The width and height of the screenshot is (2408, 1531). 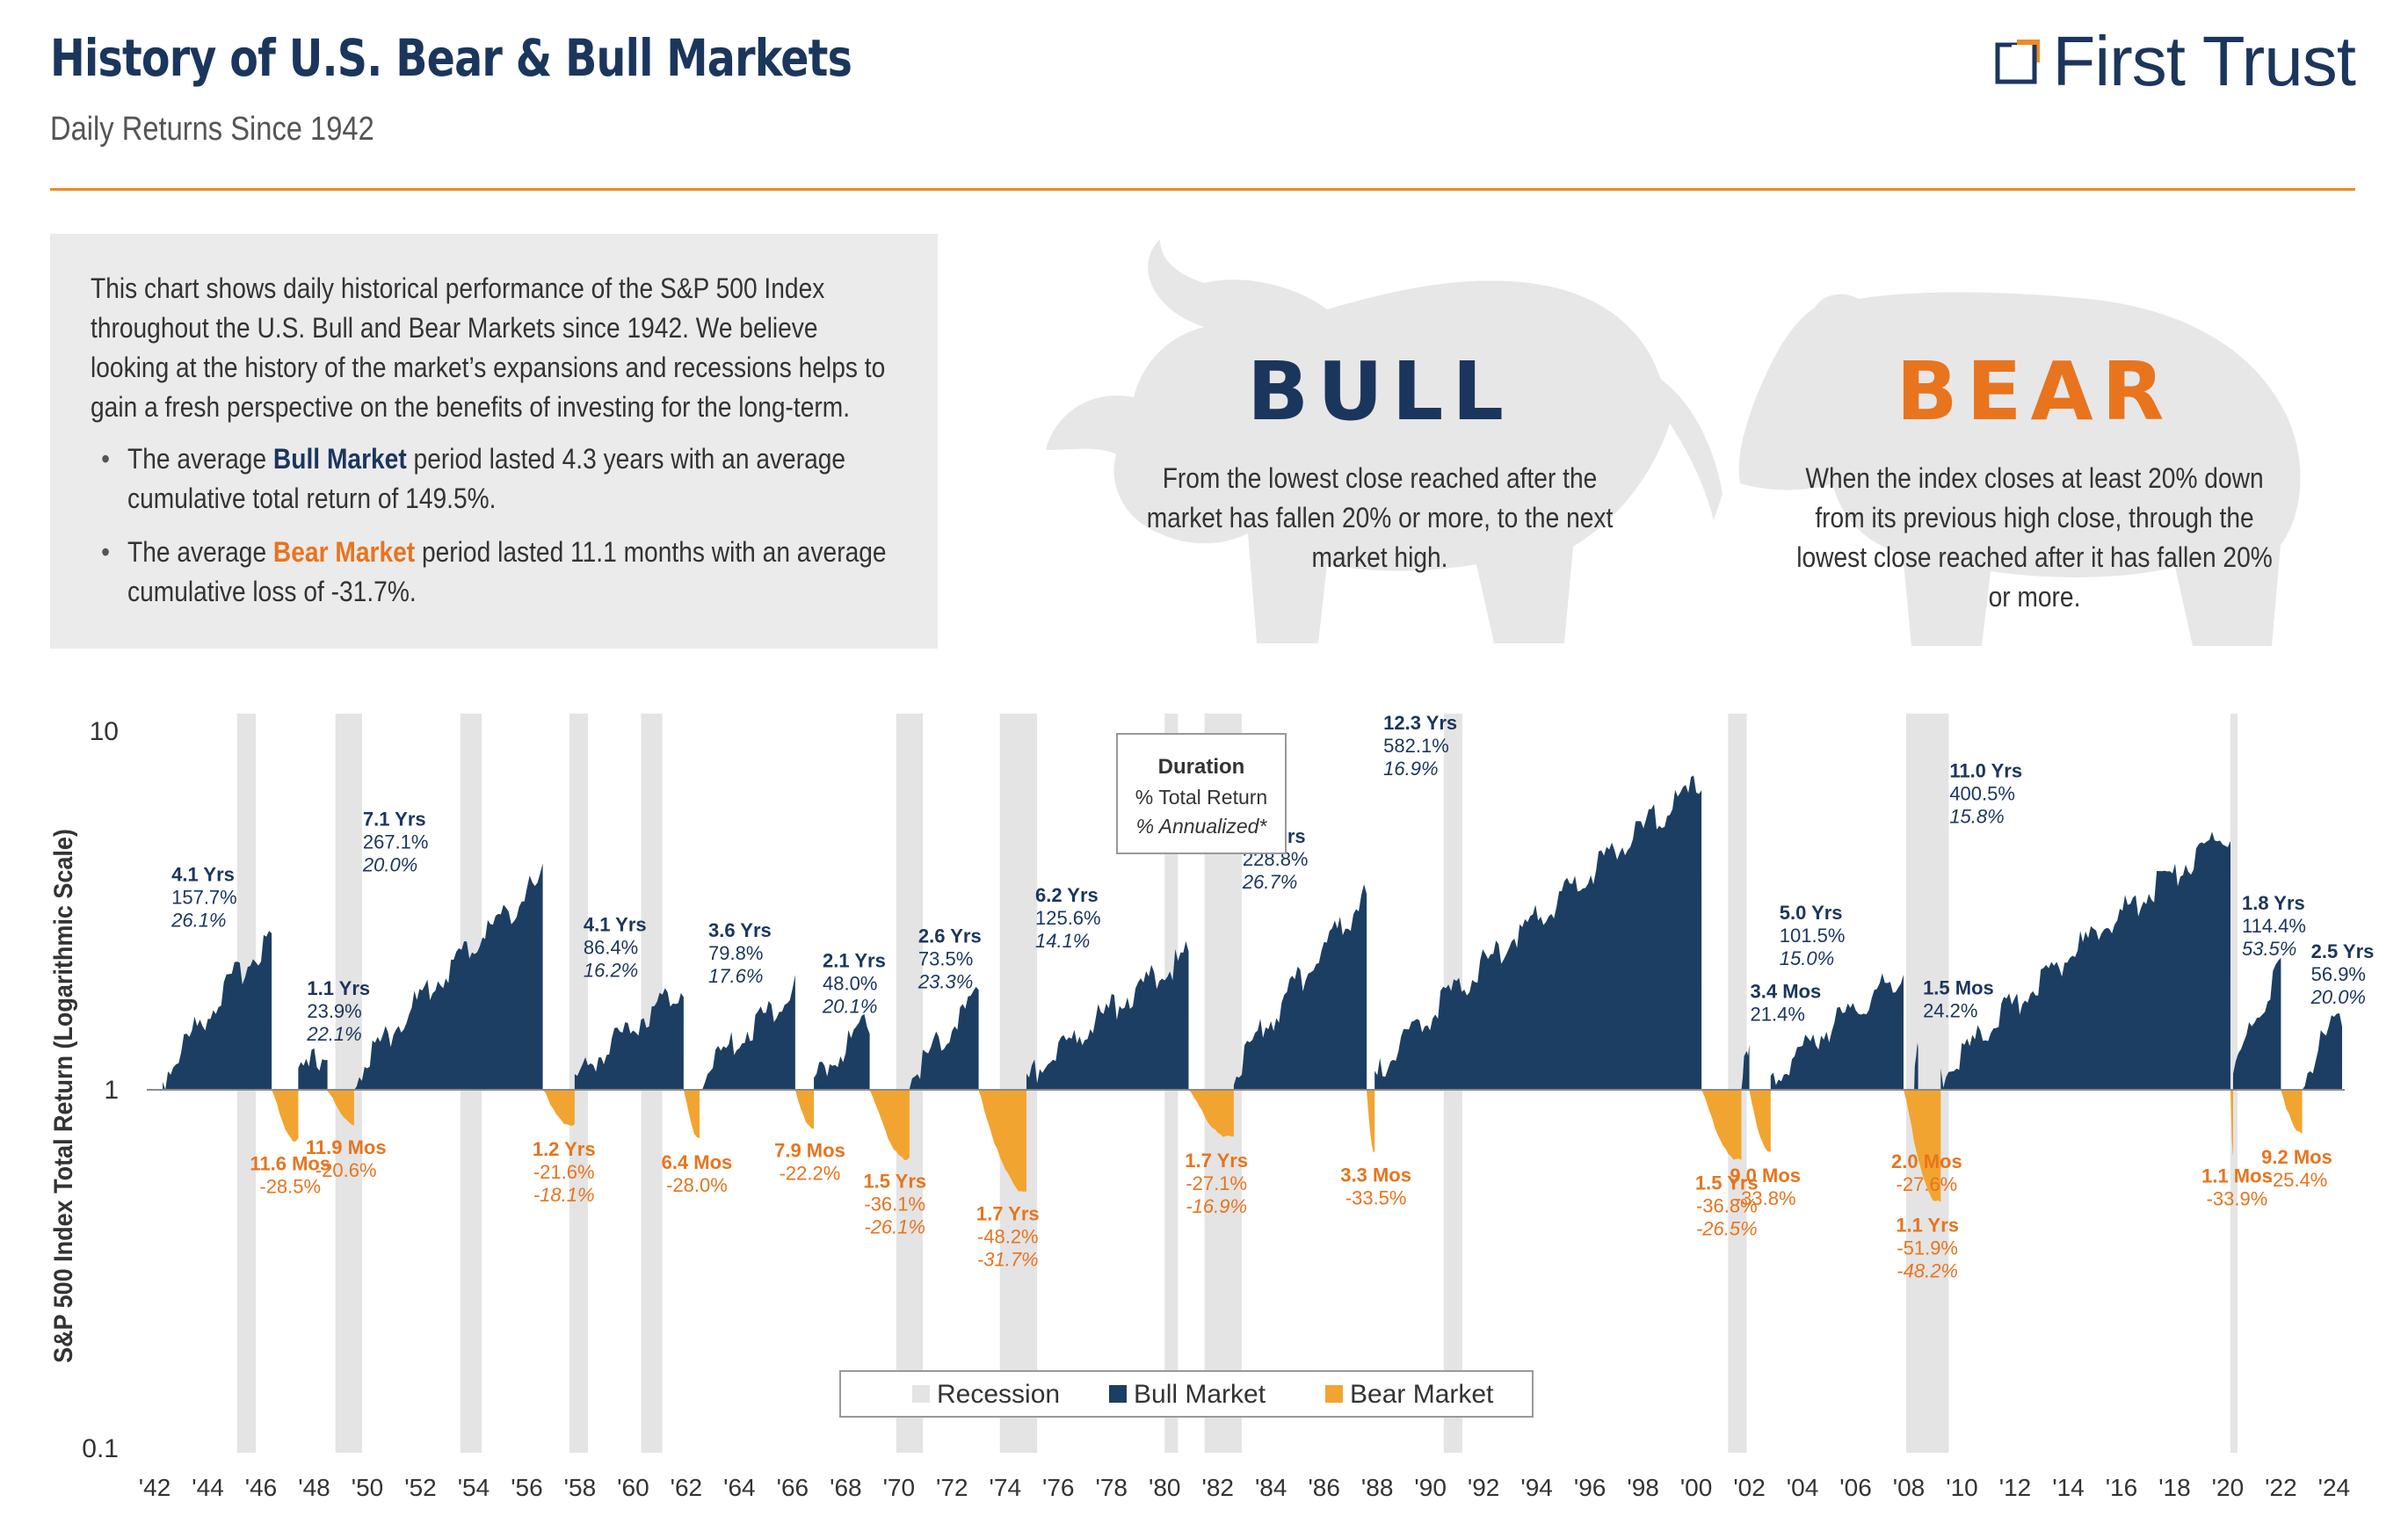 What do you see at coordinates (735, 976) in the screenshot?
I see `annotation-annualized: 17.6%` at bounding box center [735, 976].